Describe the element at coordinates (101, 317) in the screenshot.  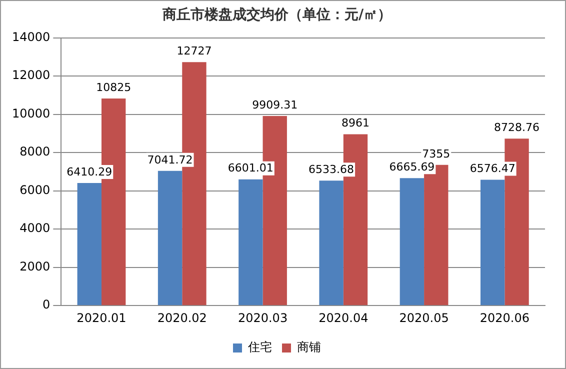
I see `x-tick-label: 2020.01` at that location.